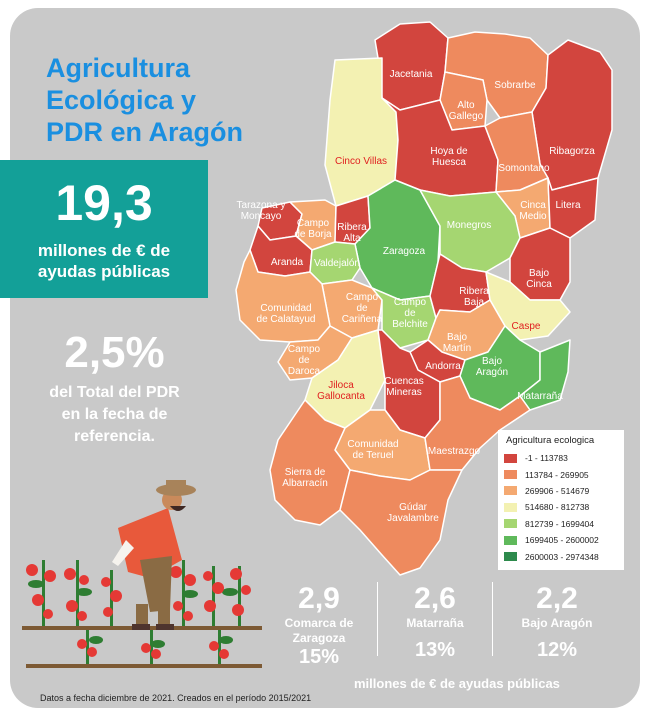 The image size is (645, 716). What do you see at coordinates (474, 297) in the screenshot?
I see `label-ribera-baja: Ribera Baja` at bounding box center [474, 297].